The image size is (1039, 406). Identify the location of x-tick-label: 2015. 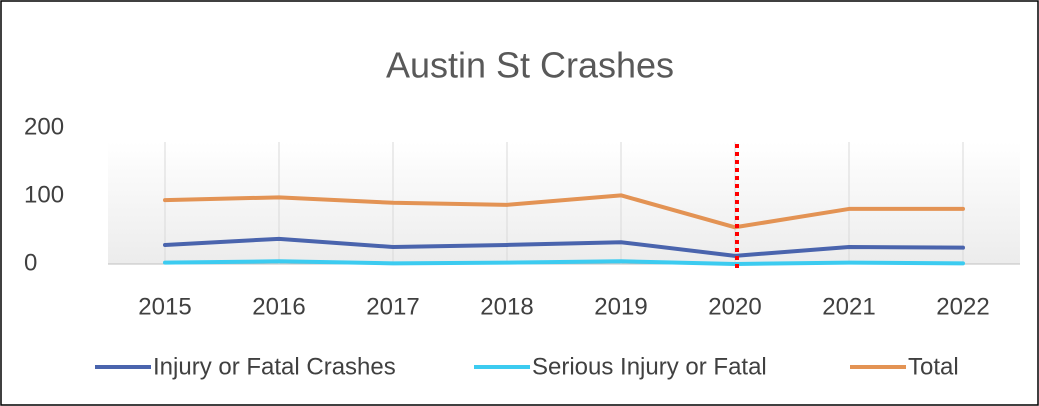
(164, 306).